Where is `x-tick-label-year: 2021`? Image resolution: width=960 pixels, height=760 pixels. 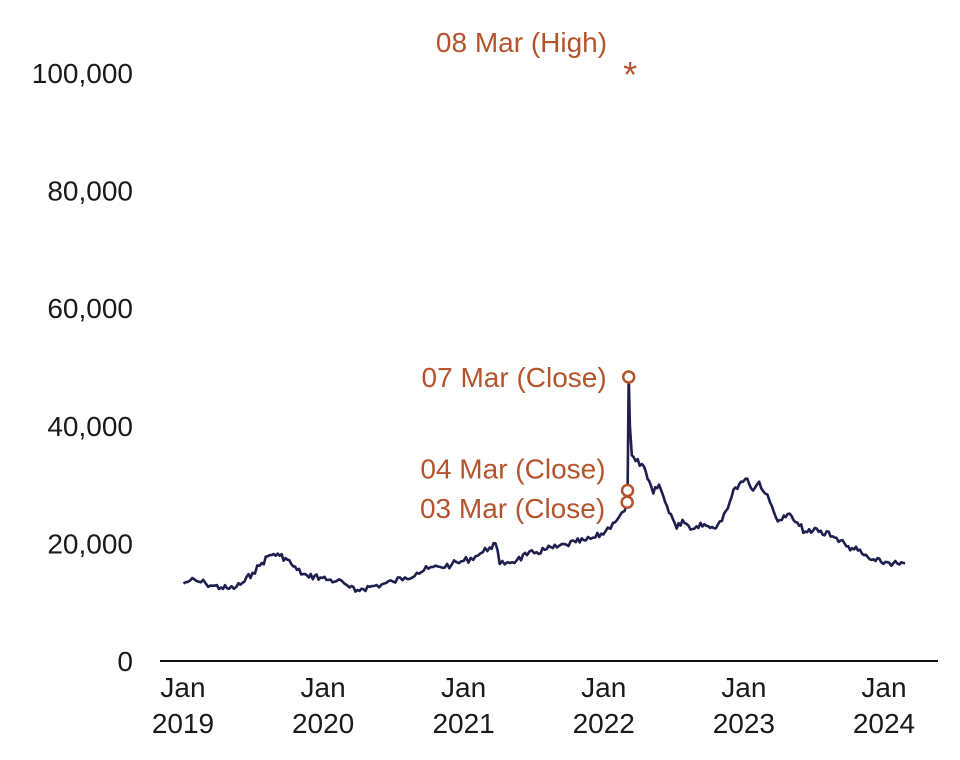
x-tick-label-year: 2021 is located at coordinates (463, 723).